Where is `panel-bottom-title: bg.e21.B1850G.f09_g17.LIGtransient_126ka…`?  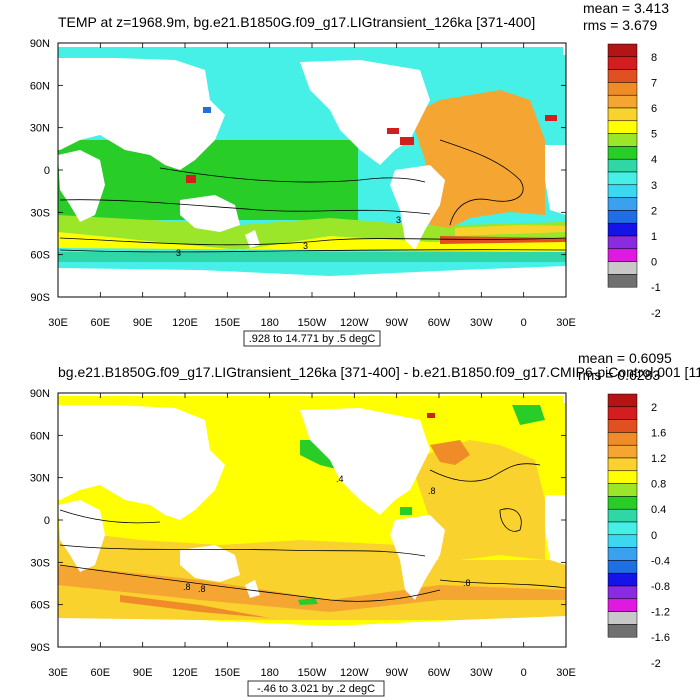
panel-bottom-title: bg.e21.B1850G.f09_g17.LIGtransient_126ka… is located at coordinates (379, 372).